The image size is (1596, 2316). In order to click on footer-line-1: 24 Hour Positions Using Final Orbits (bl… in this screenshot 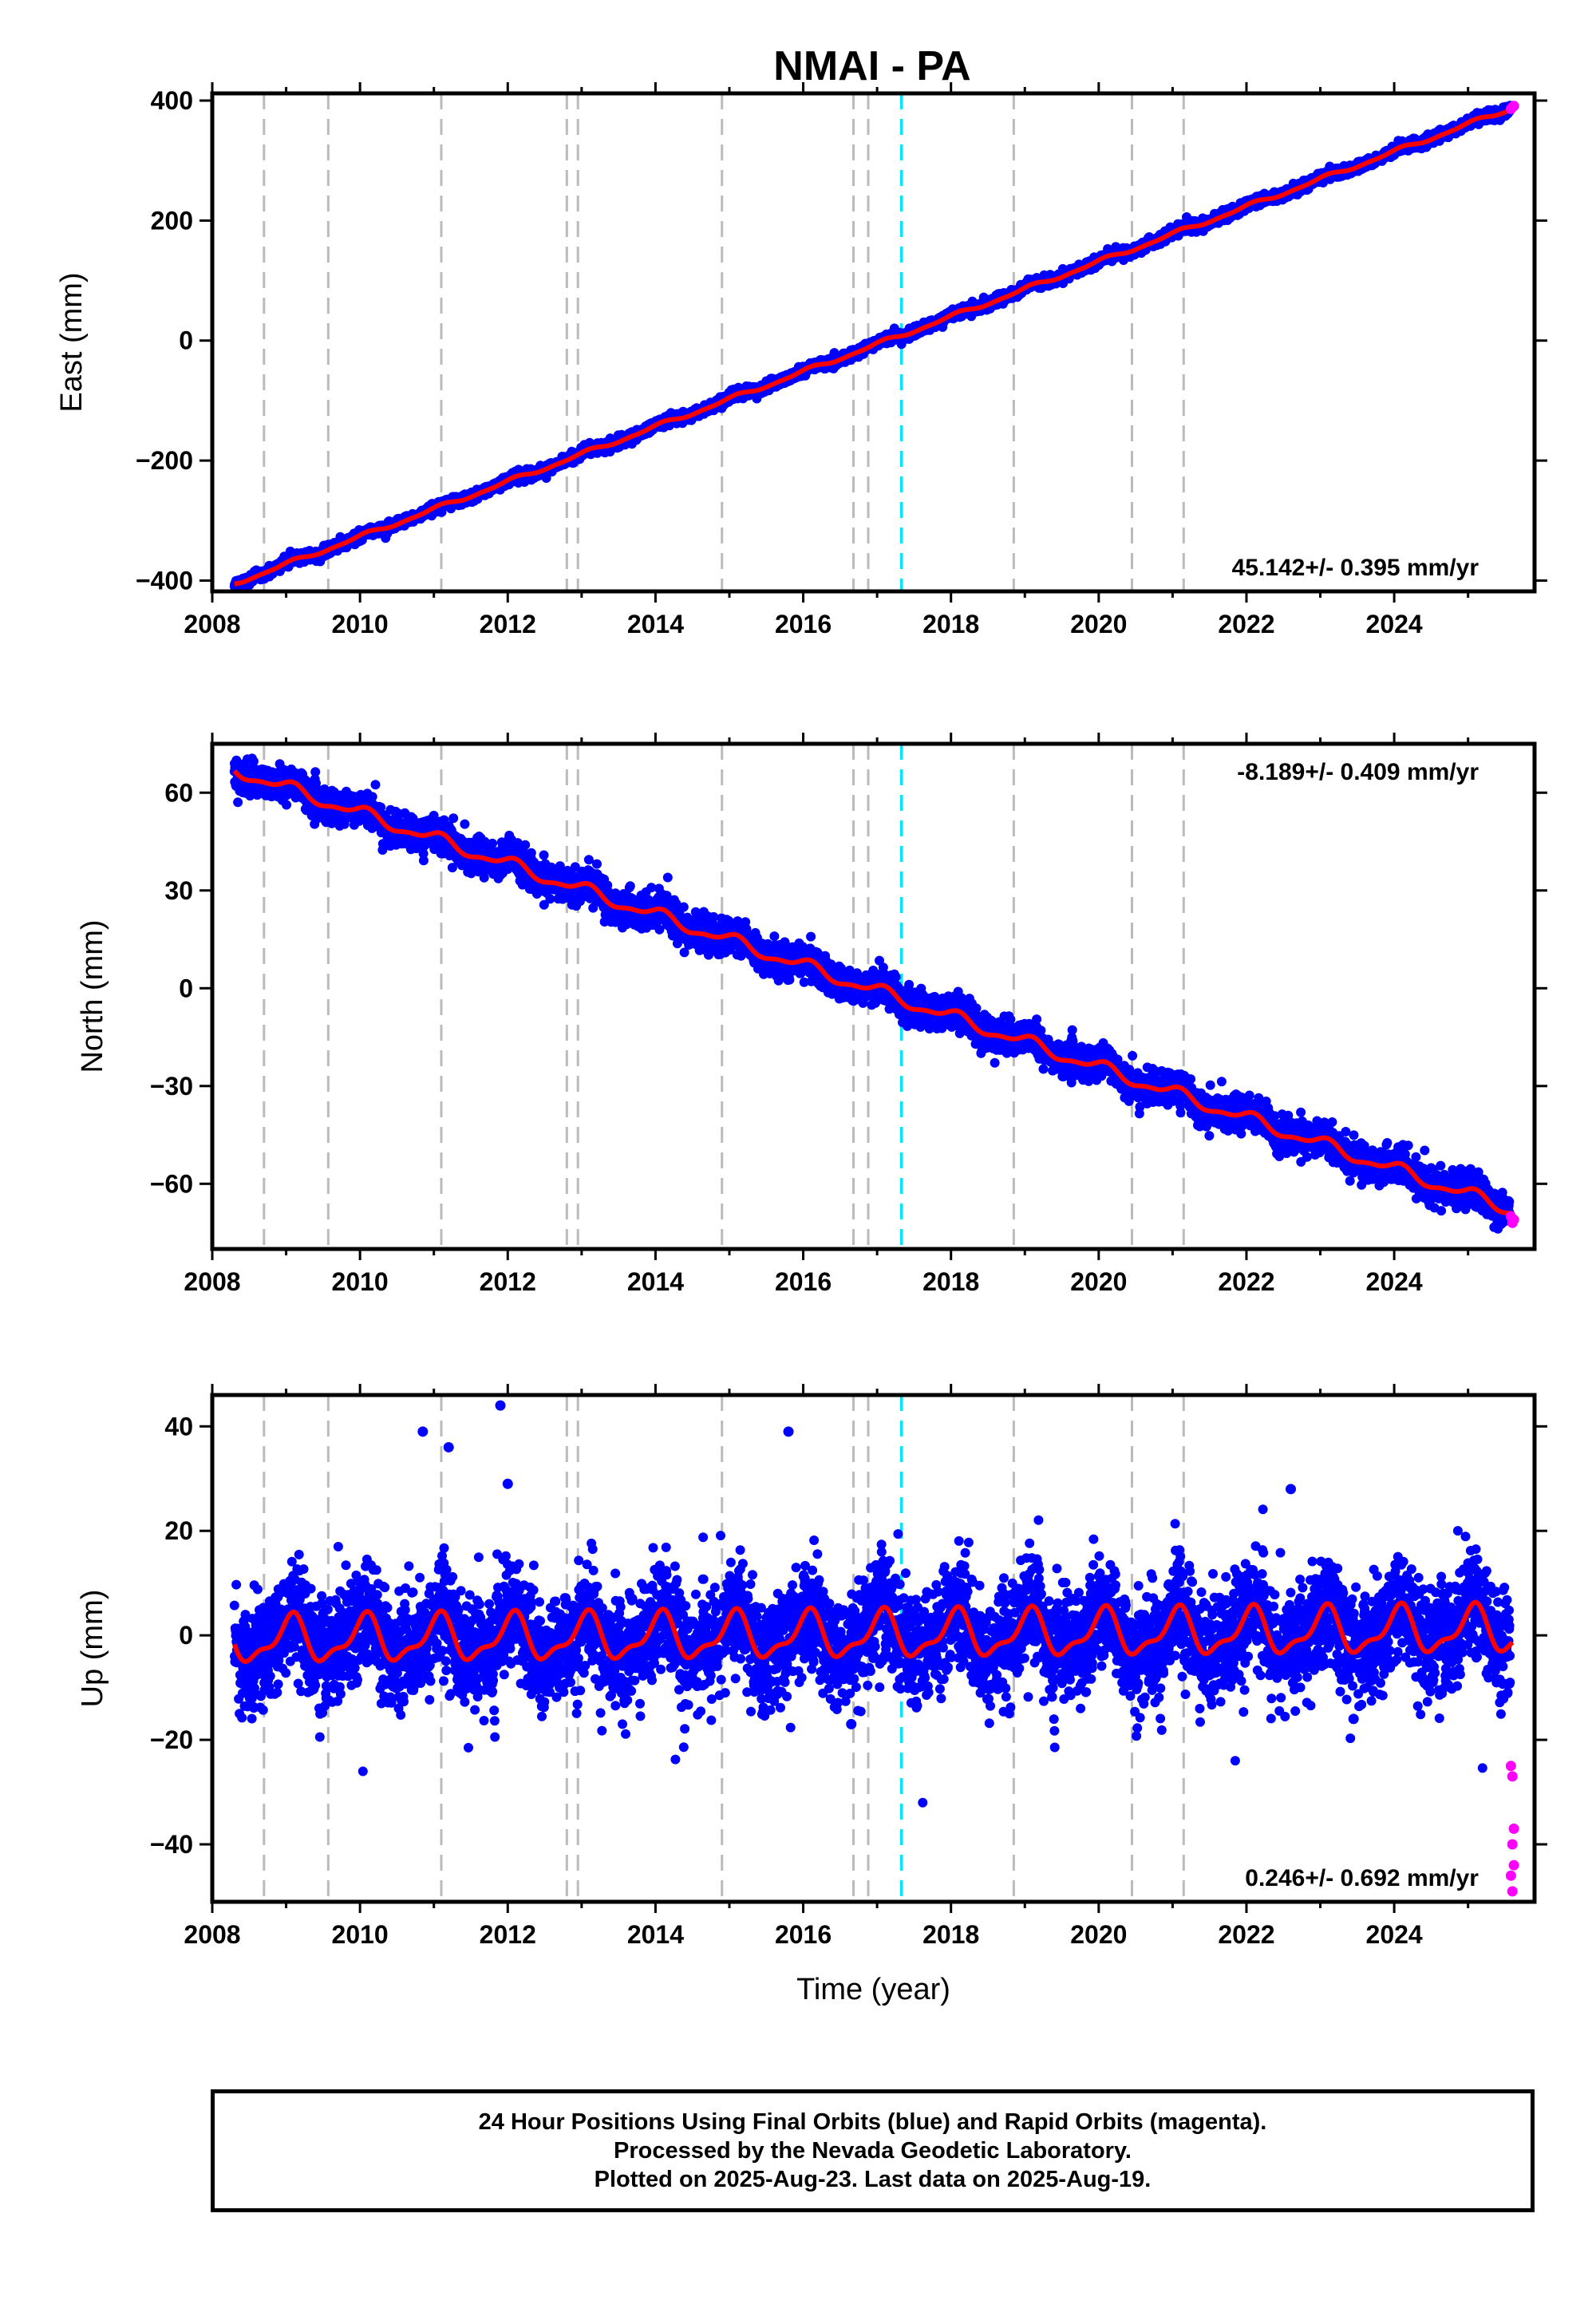, I will do `click(873, 2122)`.